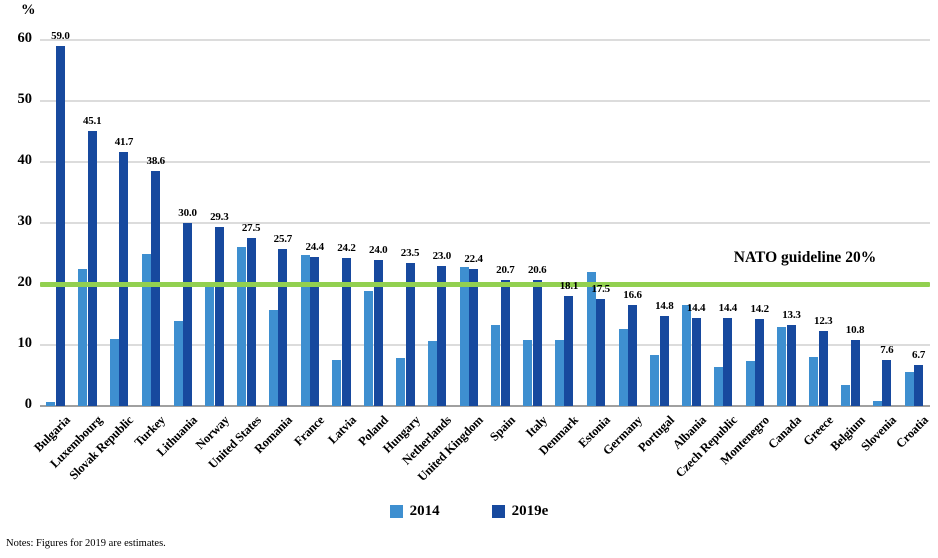 This screenshot has height=558, width=938. Describe the element at coordinates (601, 289) in the screenshot. I see `value-label-estonia: 17.5` at that location.